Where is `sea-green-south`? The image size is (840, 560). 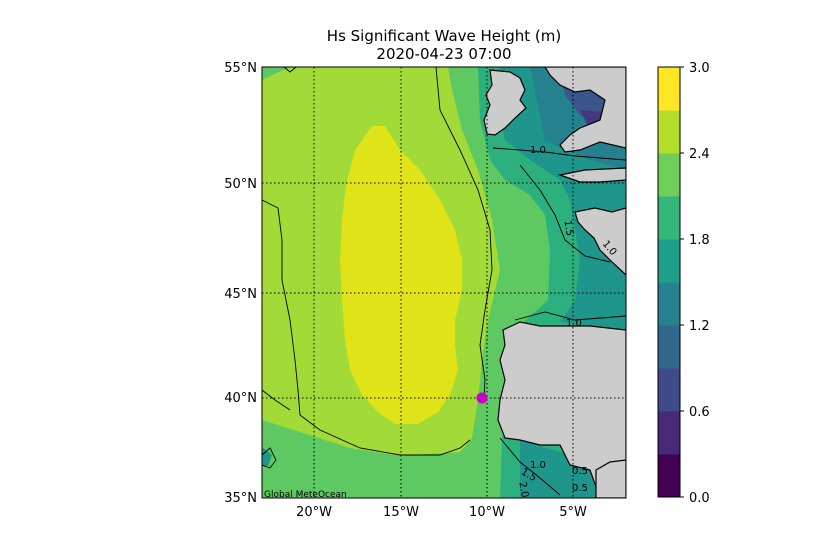 sea-green-south is located at coordinates (373, 459).